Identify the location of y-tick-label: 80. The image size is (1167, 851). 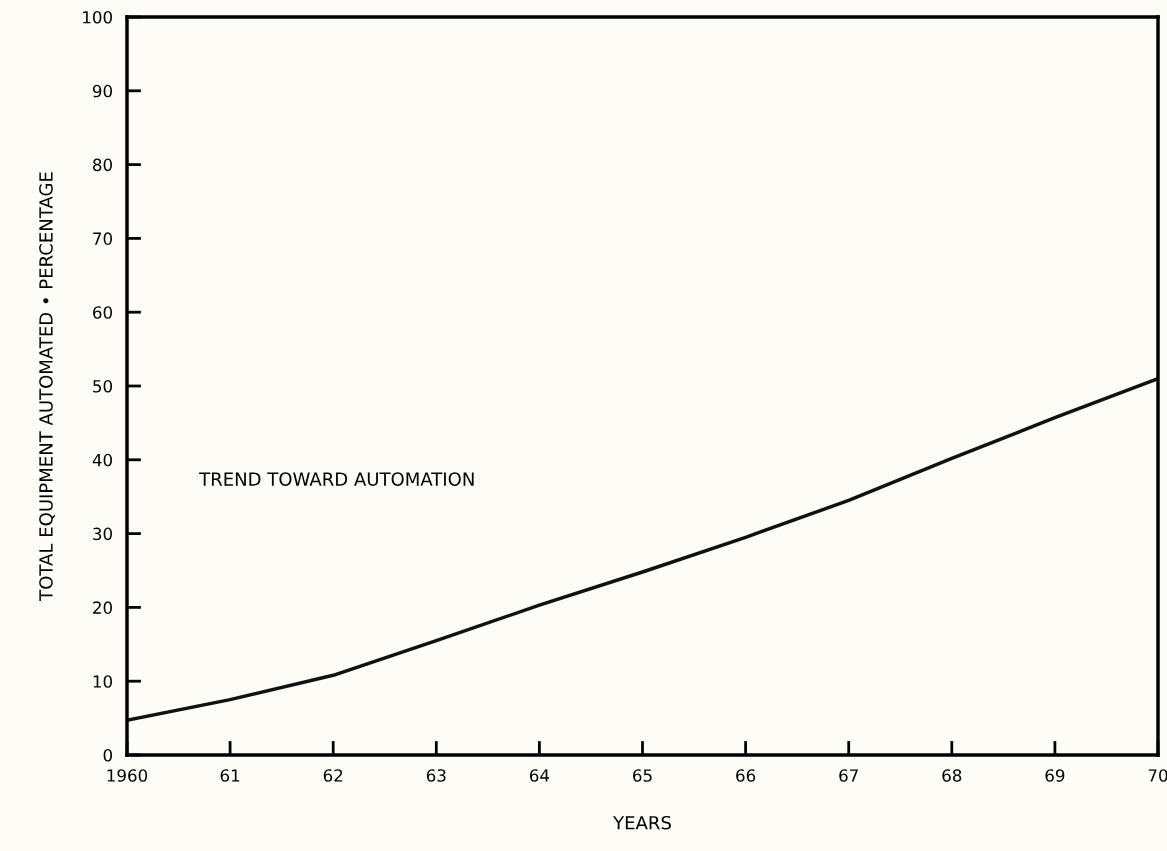
(102, 165).